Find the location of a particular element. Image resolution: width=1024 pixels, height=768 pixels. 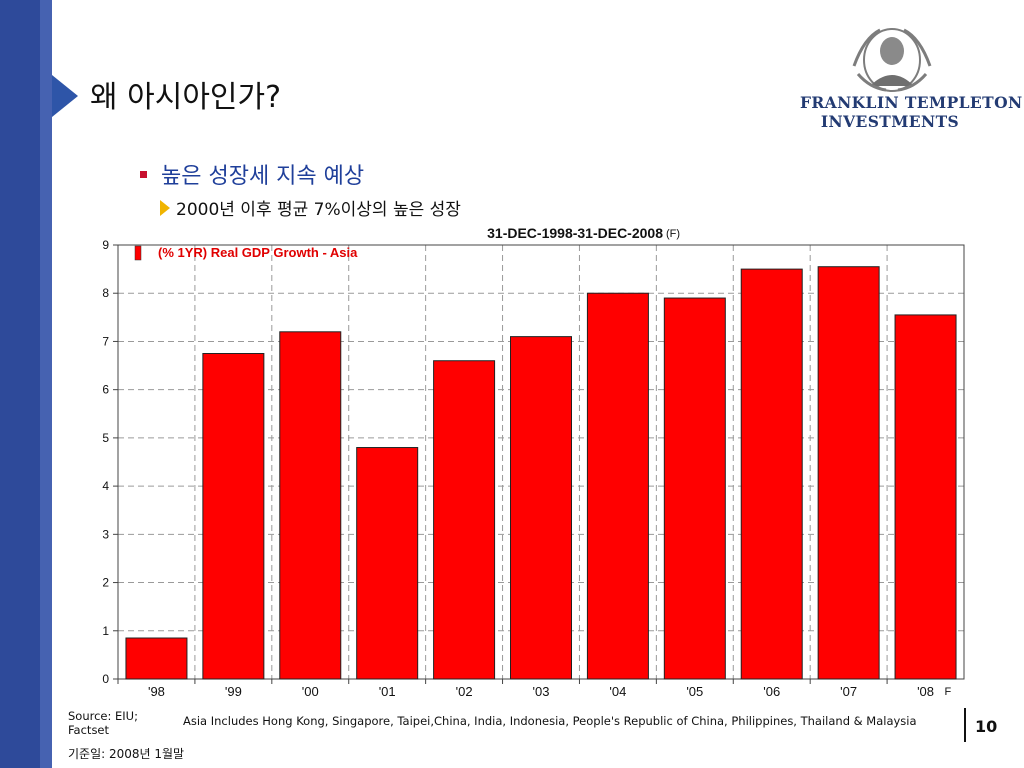

source-note: Source: EIU; Factset is located at coordinates (103, 723).